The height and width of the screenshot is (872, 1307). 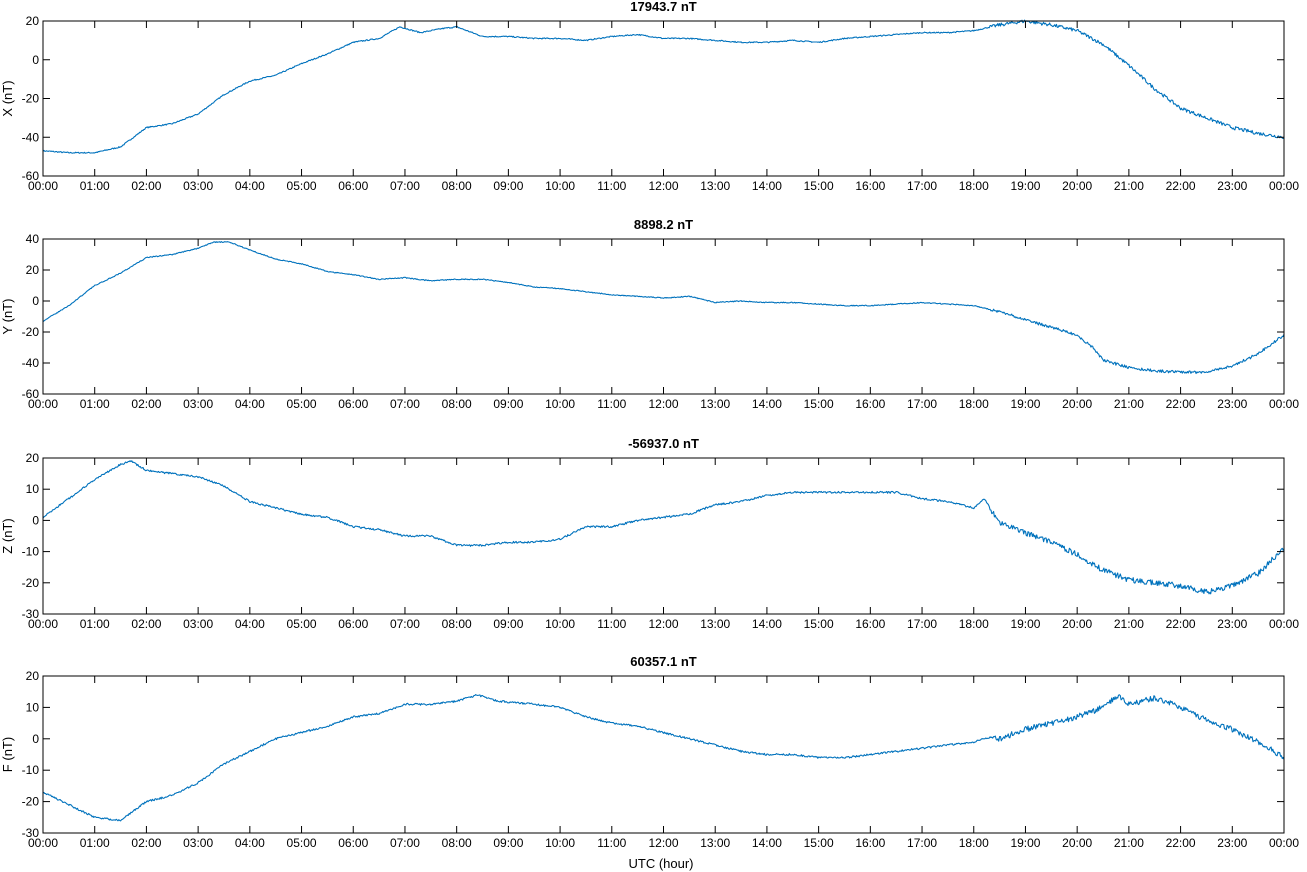 What do you see at coordinates (146, 624) in the screenshot?
I see `x-tick-label: 02:00` at bounding box center [146, 624].